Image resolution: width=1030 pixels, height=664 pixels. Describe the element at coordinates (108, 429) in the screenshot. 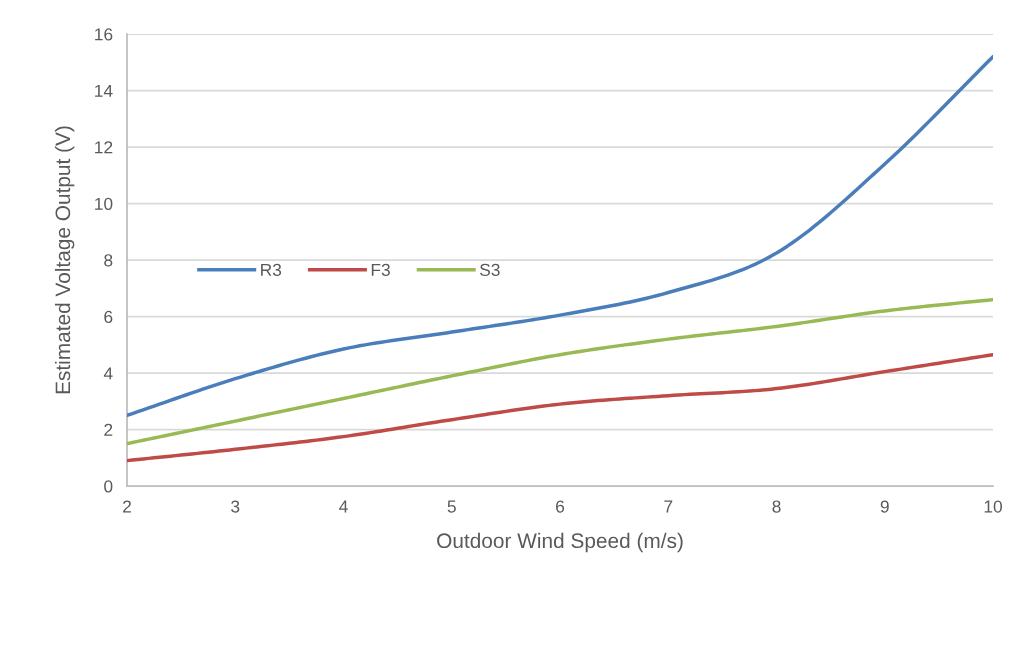

I see `y-tick-label: 2` at that location.